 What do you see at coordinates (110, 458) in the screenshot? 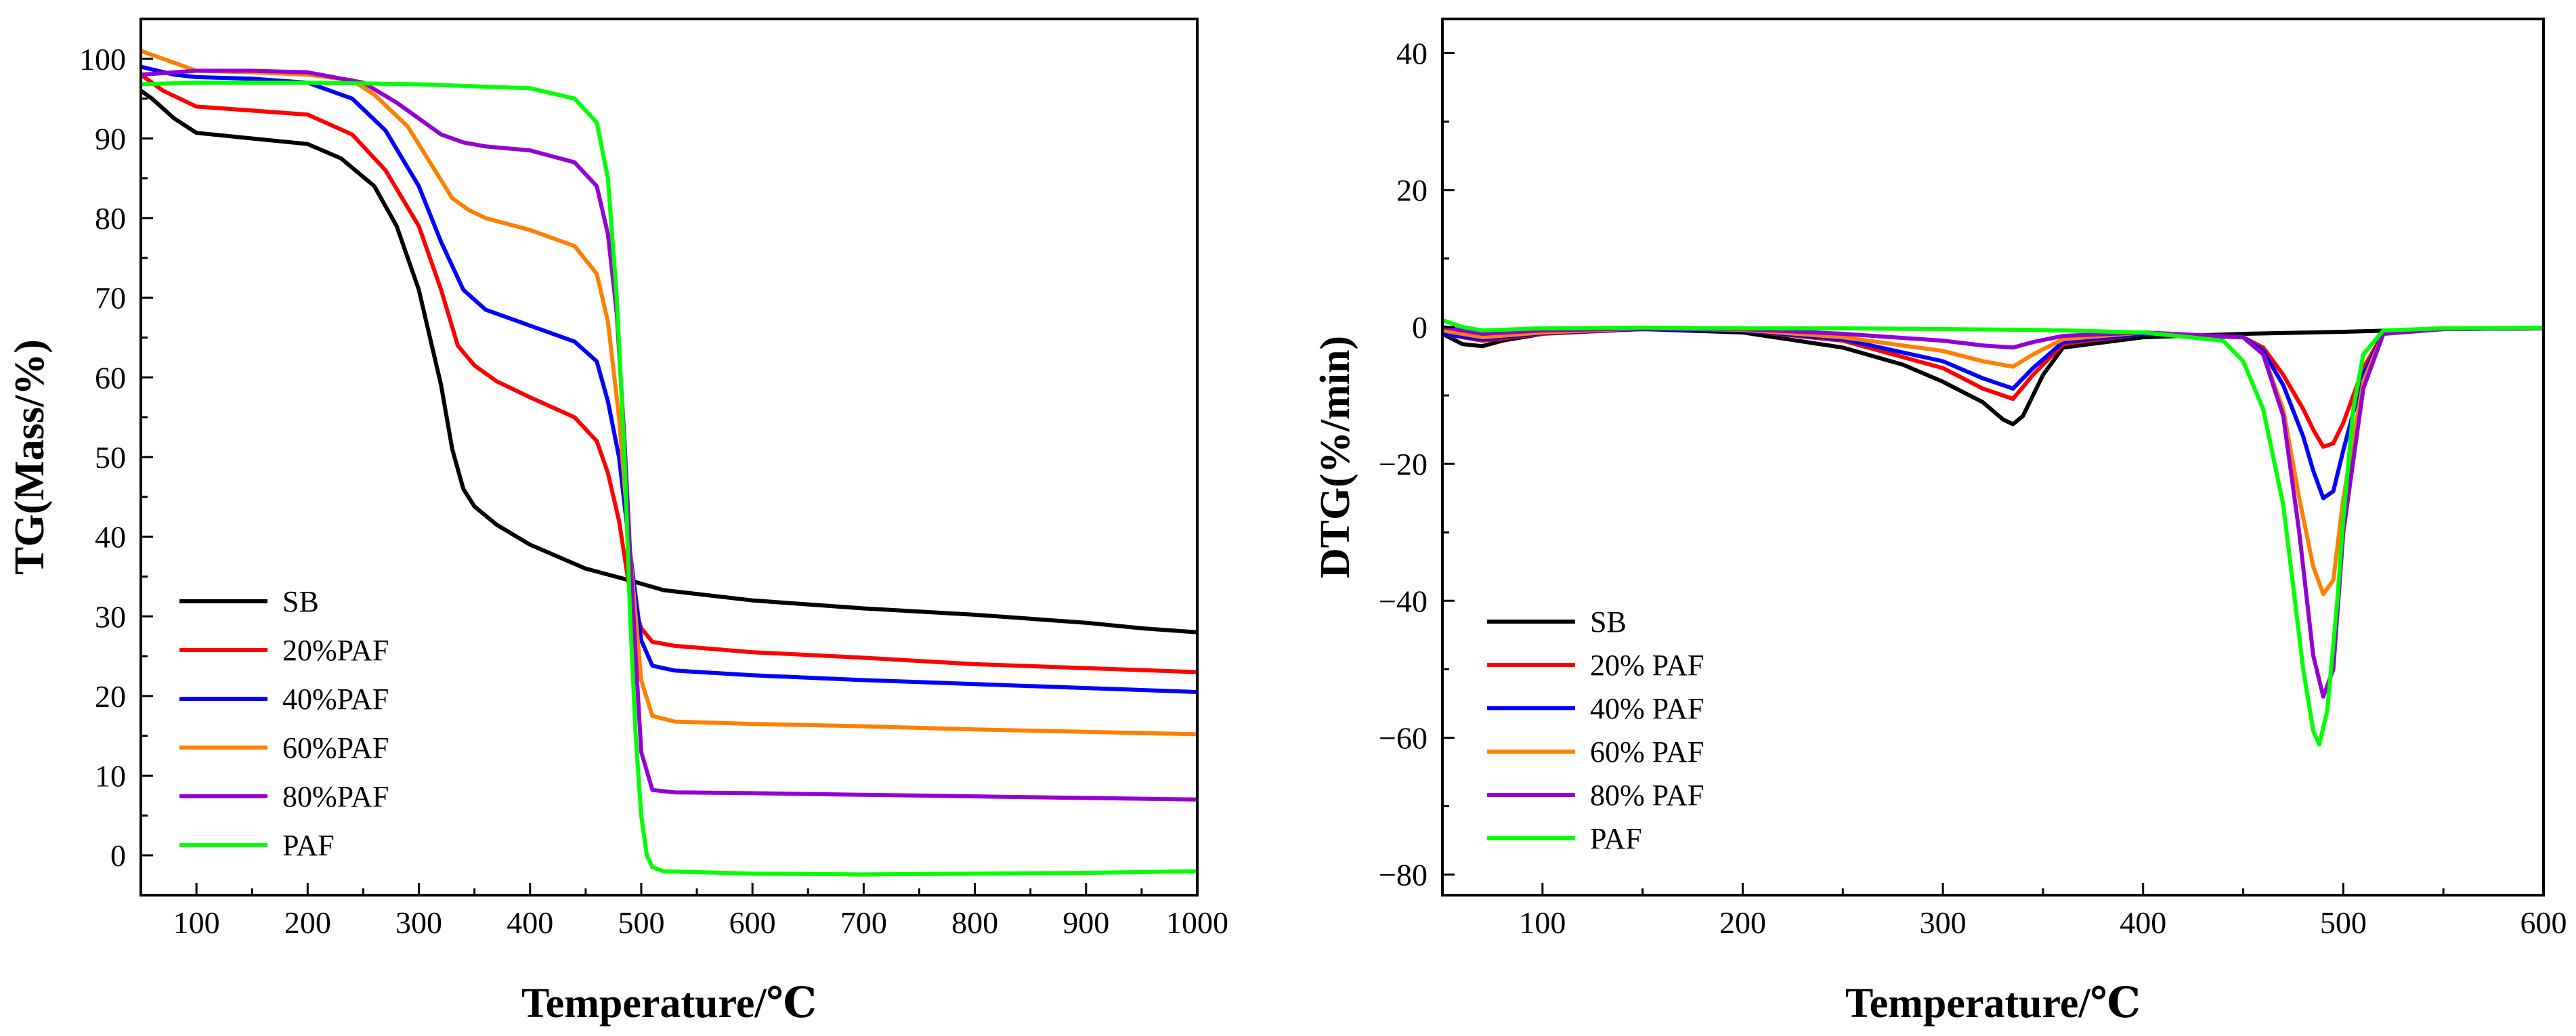
I see `y-tick-label: 50` at bounding box center [110, 458].